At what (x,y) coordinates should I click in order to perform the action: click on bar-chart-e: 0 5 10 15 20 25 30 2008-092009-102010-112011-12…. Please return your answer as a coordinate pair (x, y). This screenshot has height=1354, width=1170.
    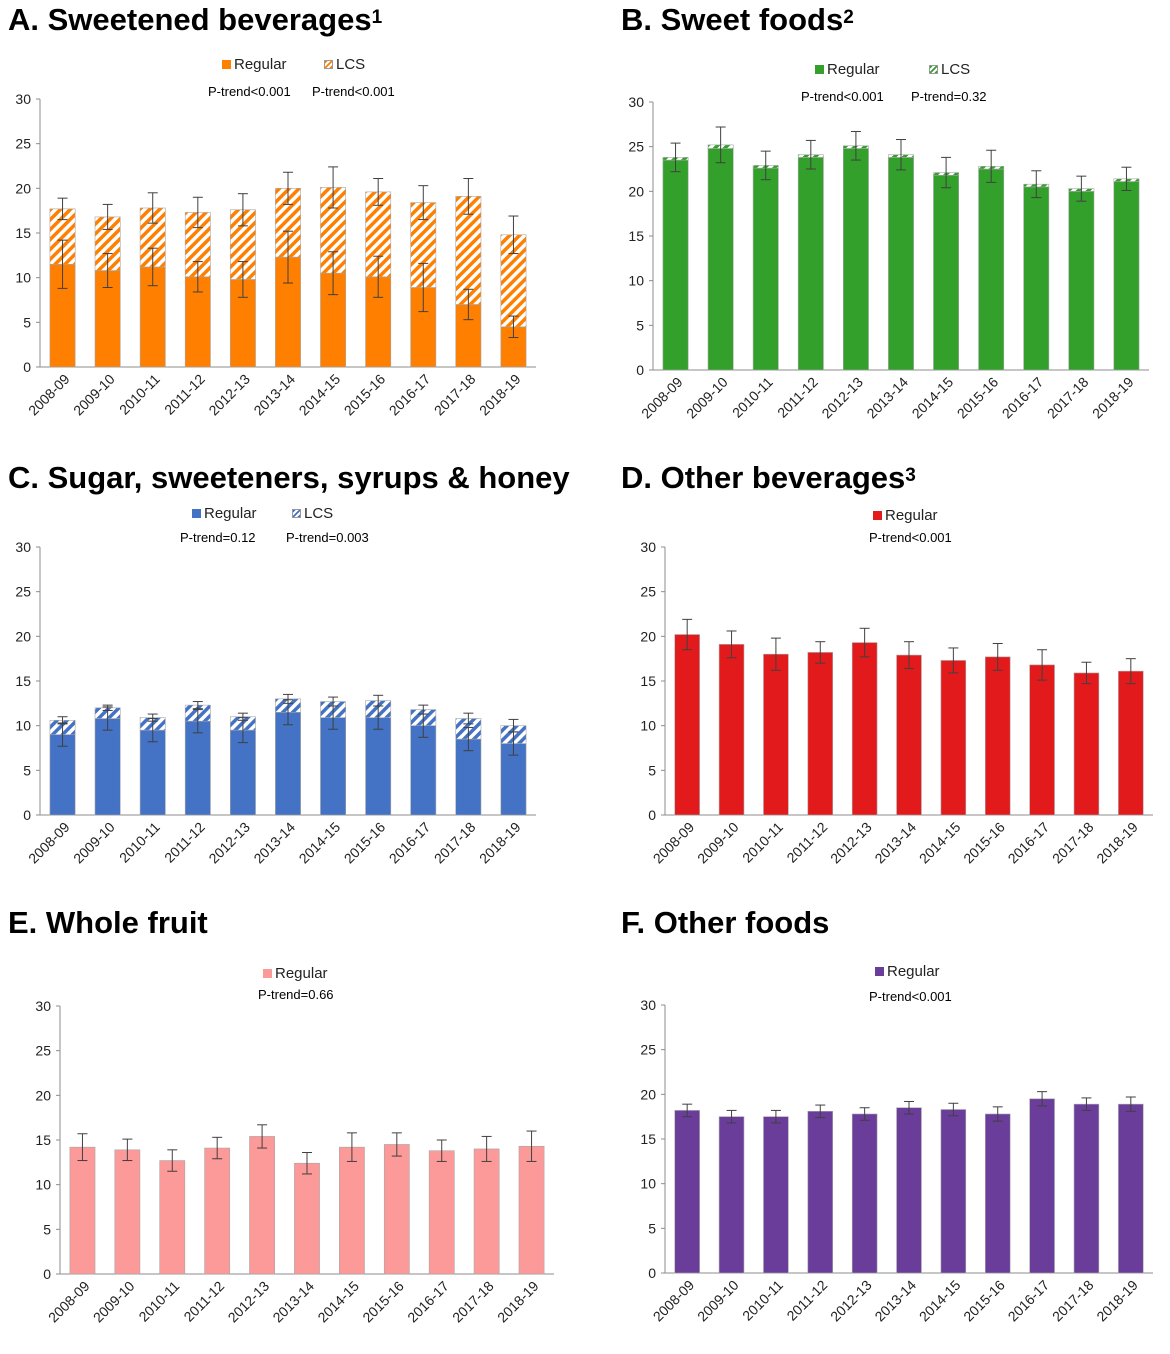
    Looking at the image, I should click on (294, 1162).